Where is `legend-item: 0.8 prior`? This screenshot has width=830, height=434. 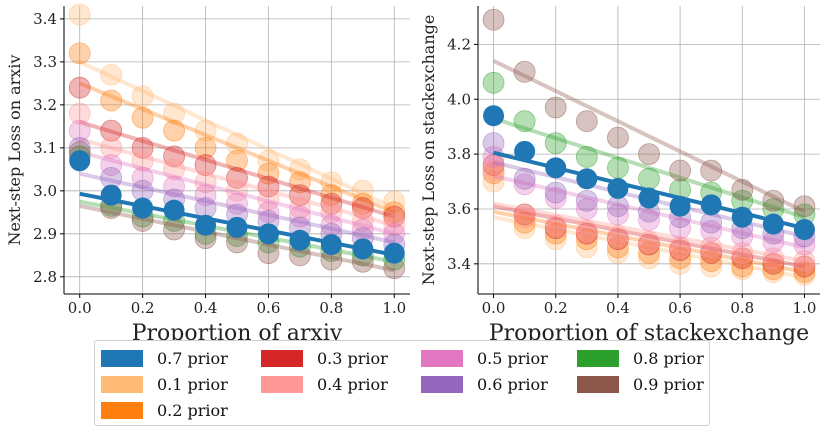 legend-item: 0.8 prior is located at coordinates (640, 358).